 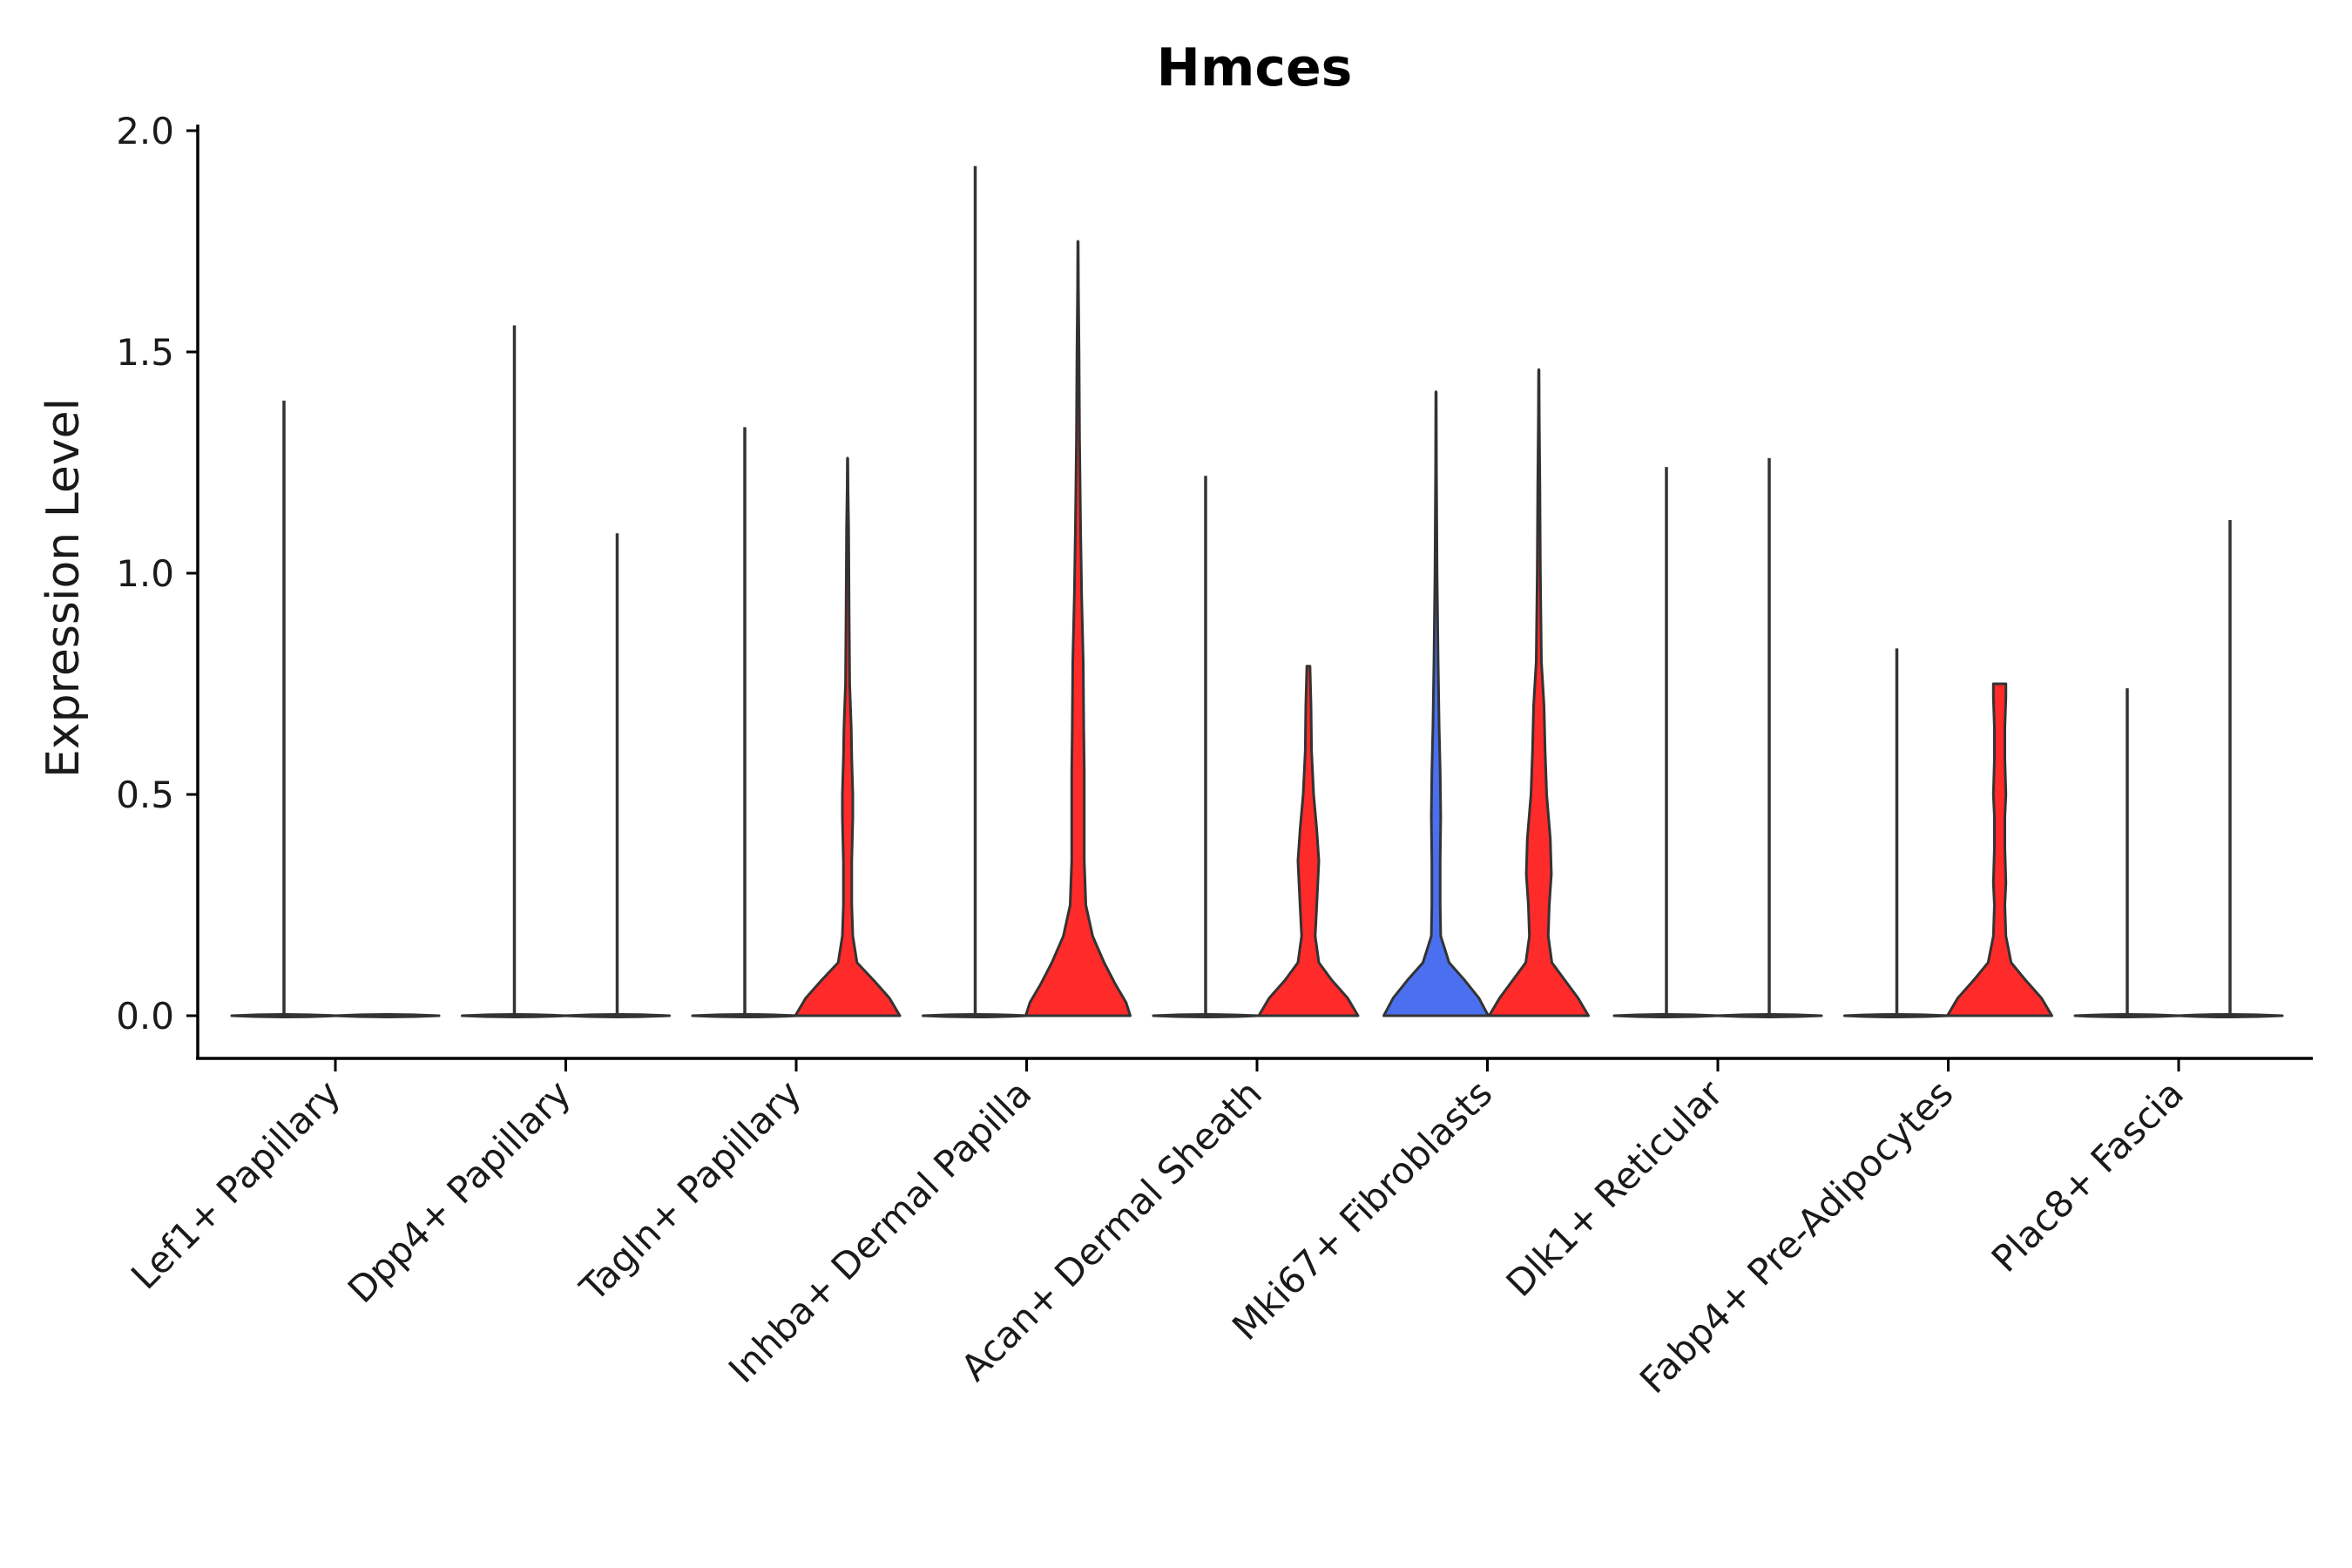 I want to click on y-axis: 0.0 0.5 1.0 1.5 2.0, so click(x=157, y=574).